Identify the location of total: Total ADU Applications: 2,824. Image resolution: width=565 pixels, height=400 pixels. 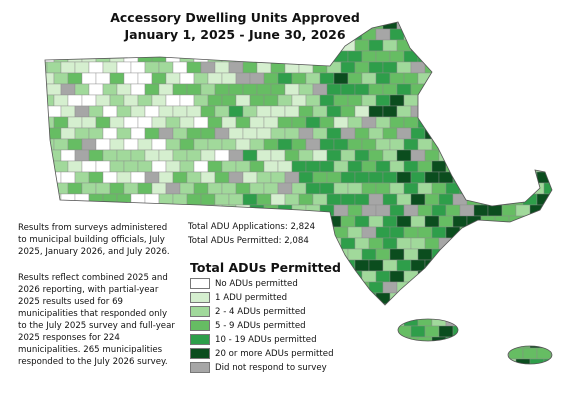
(252, 227).